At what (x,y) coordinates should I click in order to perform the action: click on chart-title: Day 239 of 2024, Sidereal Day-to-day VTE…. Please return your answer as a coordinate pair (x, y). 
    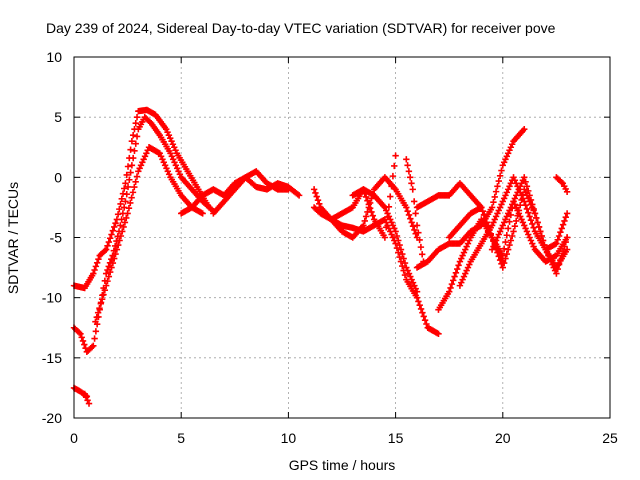
    Looking at the image, I should click on (301, 28).